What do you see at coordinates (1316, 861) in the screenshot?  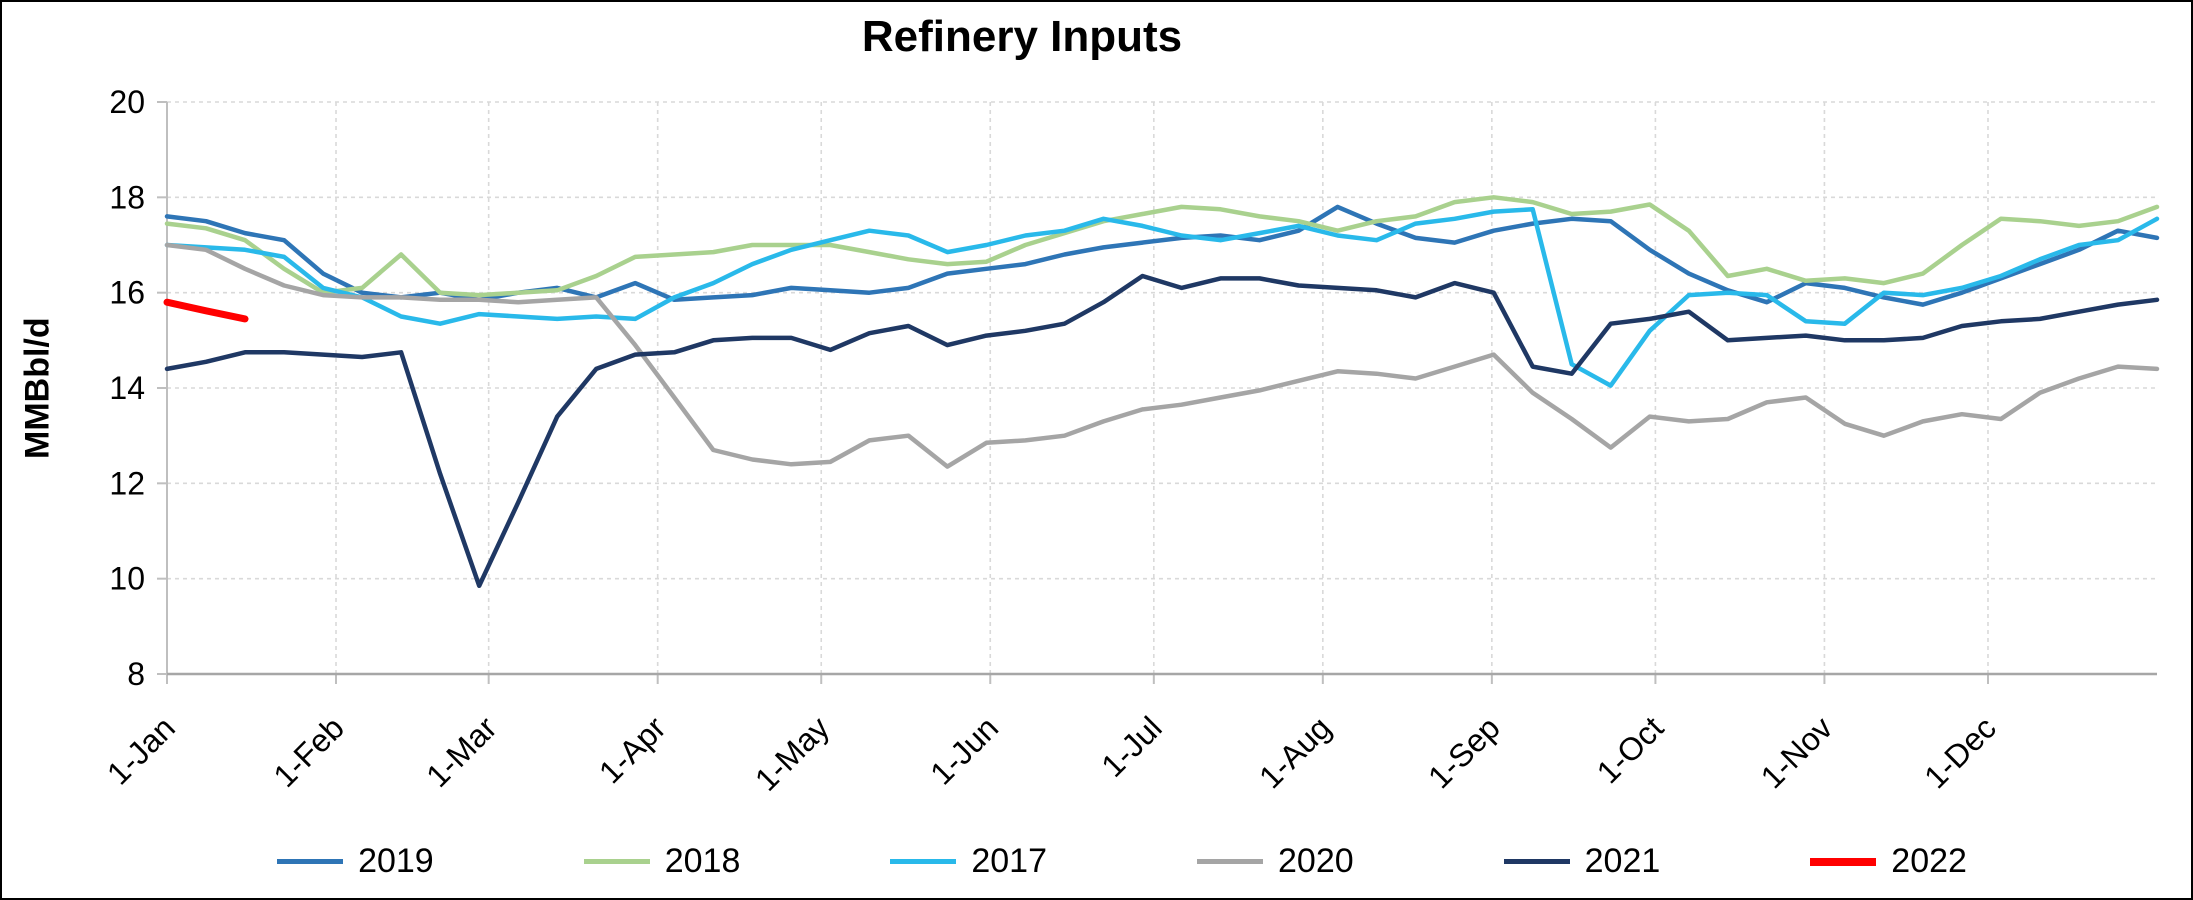 I see `legend-label-2020: 2020` at bounding box center [1316, 861].